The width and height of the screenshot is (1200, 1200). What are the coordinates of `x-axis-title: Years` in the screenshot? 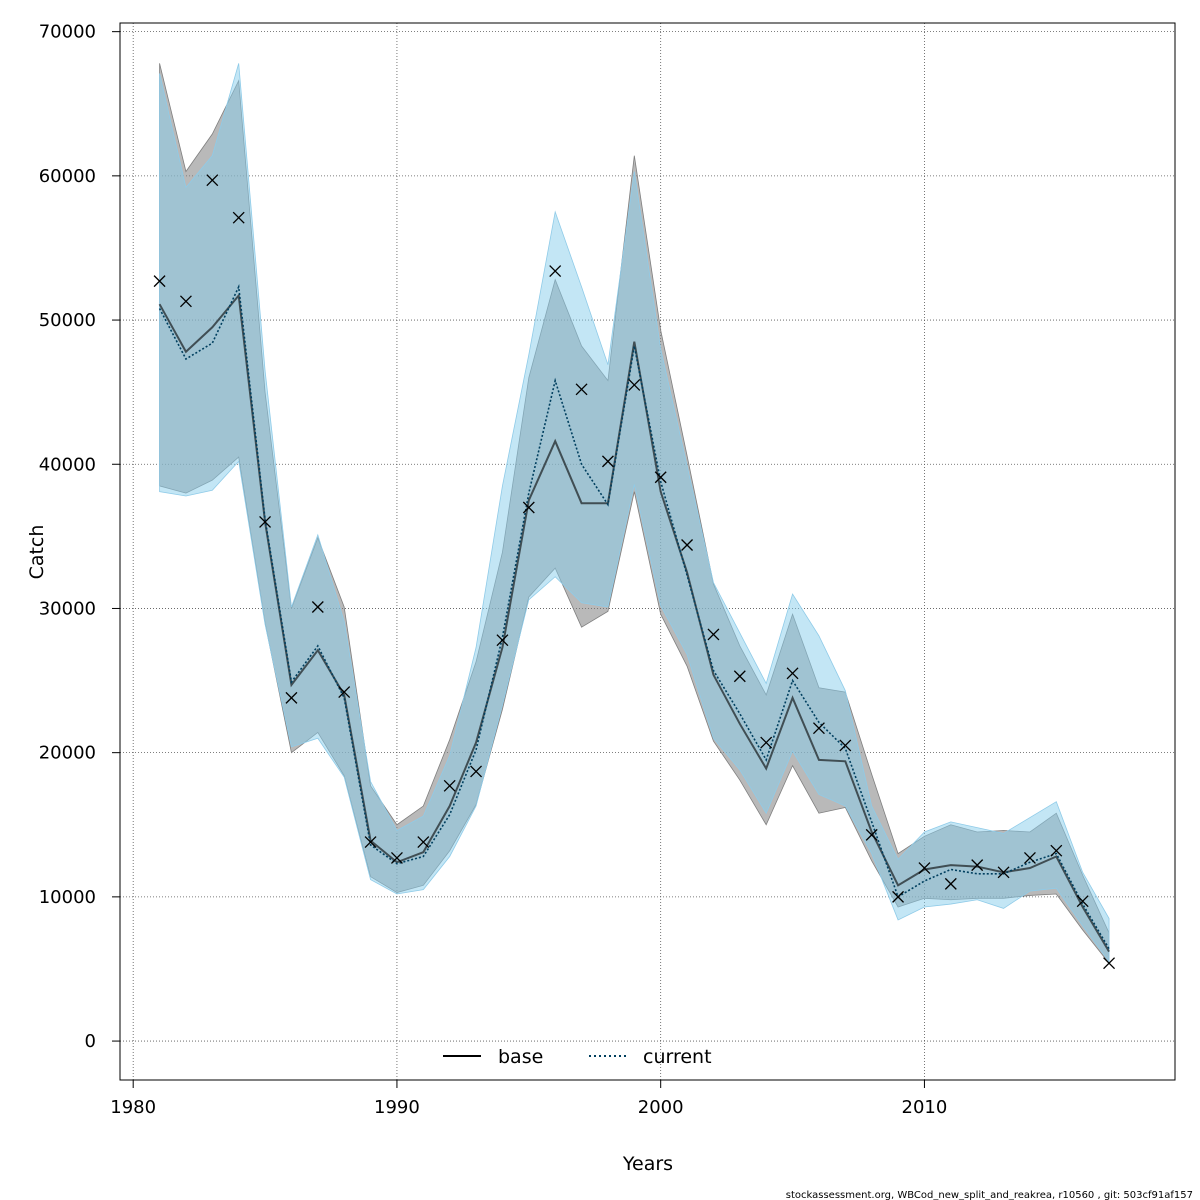 It's located at (647, 1164).